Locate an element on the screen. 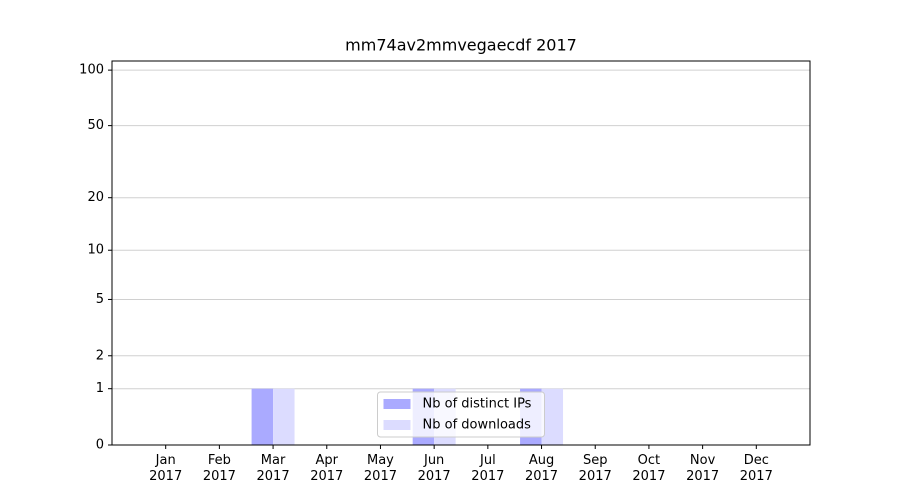 The image size is (900, 500). x-tick-label: Mar 2017 is located at coordinates (273, 468).